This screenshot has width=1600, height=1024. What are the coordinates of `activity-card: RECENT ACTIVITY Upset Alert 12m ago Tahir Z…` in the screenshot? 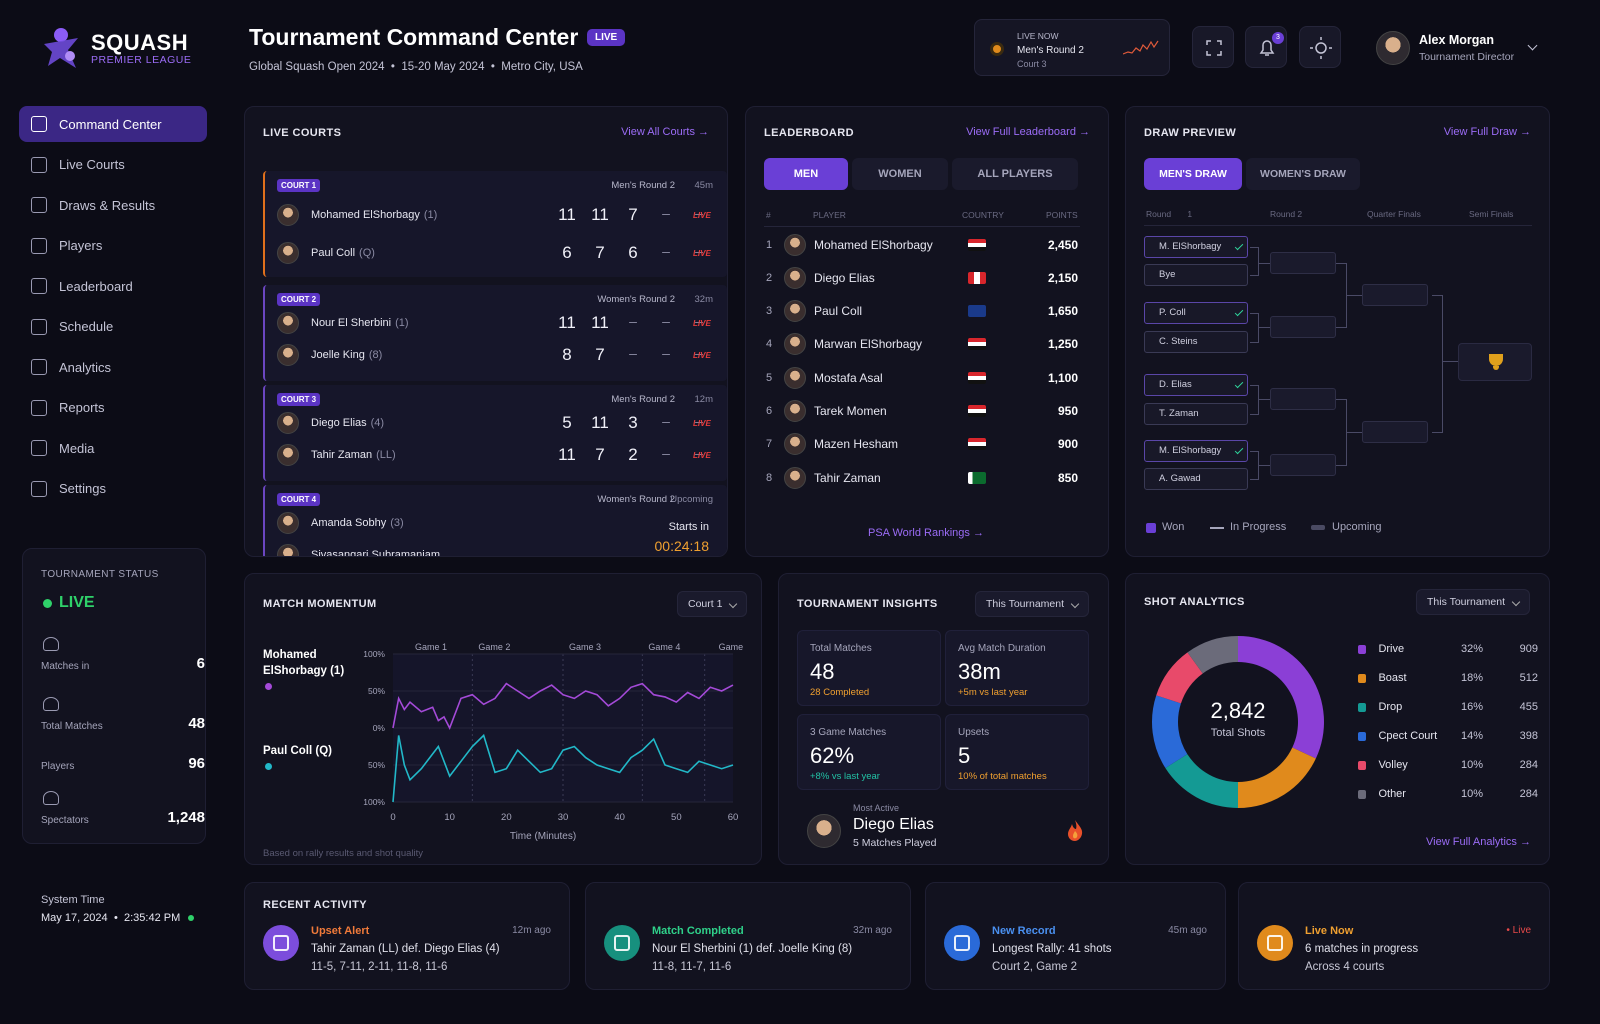 It's located at (407, 936).